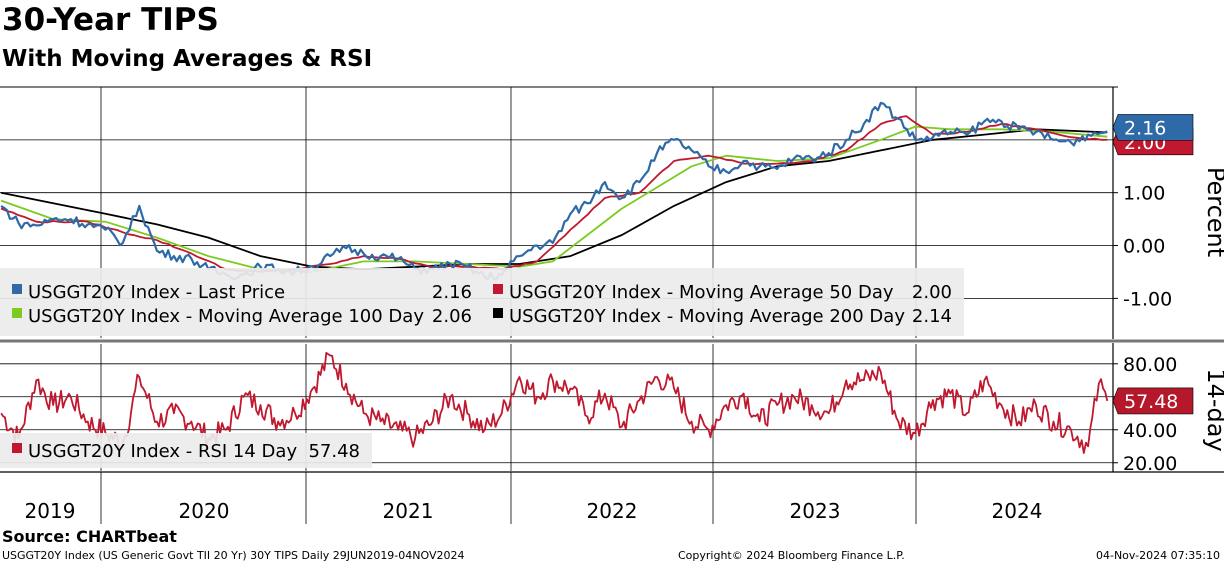 The width and height of the screenshot is (1224, 566). I want to click on bottom-y-tick-label: 80.00, so click(1150, 365).